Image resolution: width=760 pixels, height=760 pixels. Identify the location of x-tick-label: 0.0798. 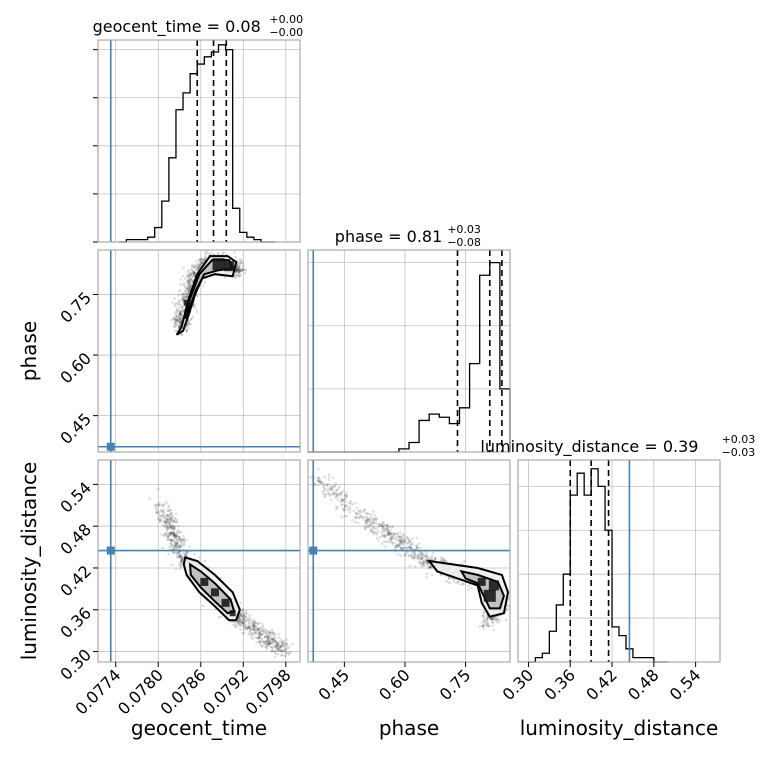
(268, 691).